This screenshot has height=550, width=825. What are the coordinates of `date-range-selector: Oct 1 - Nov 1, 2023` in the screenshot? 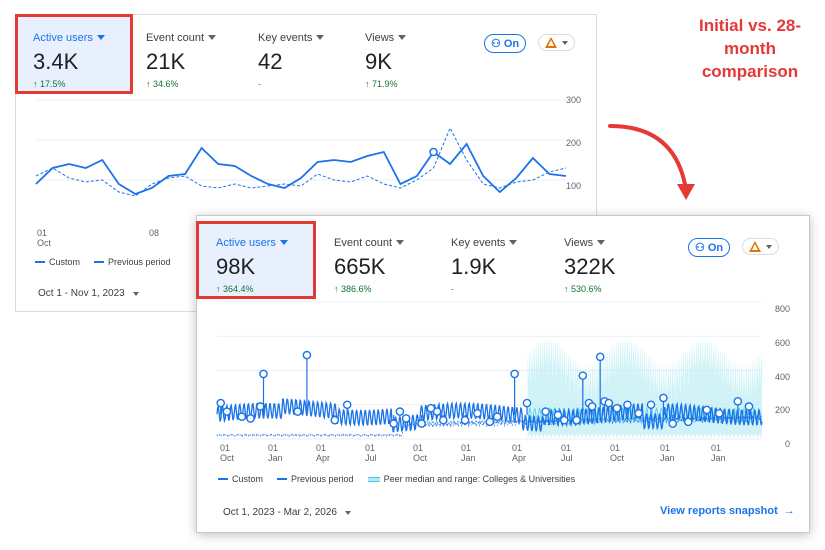 It's located at (88, 293).